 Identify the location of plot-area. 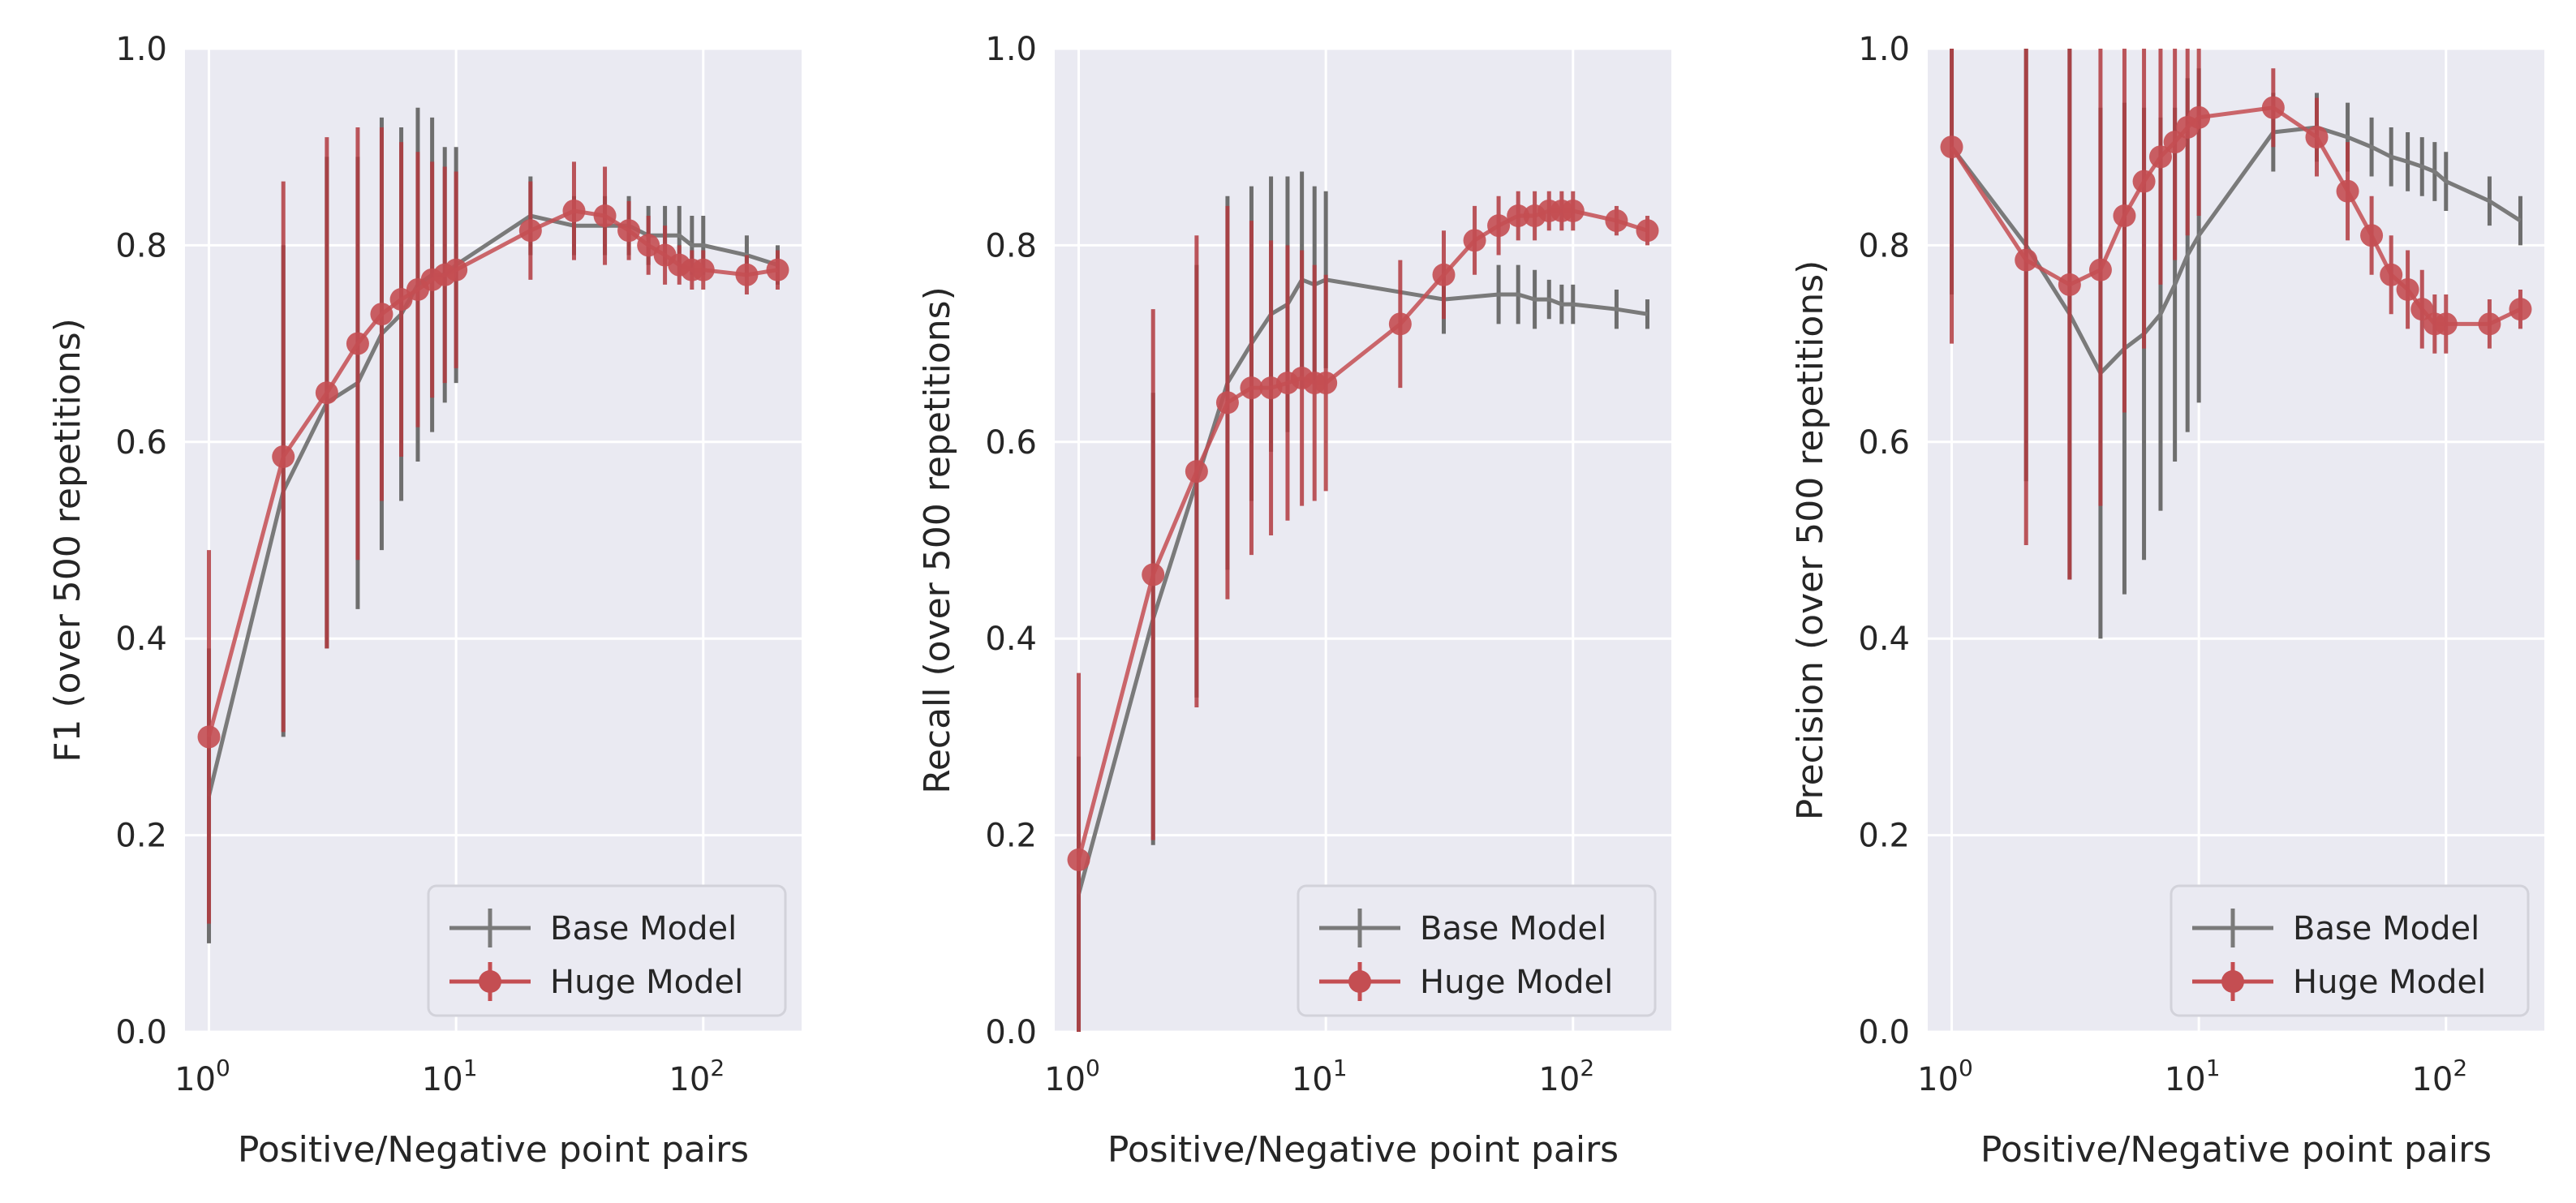
(2236, 344).